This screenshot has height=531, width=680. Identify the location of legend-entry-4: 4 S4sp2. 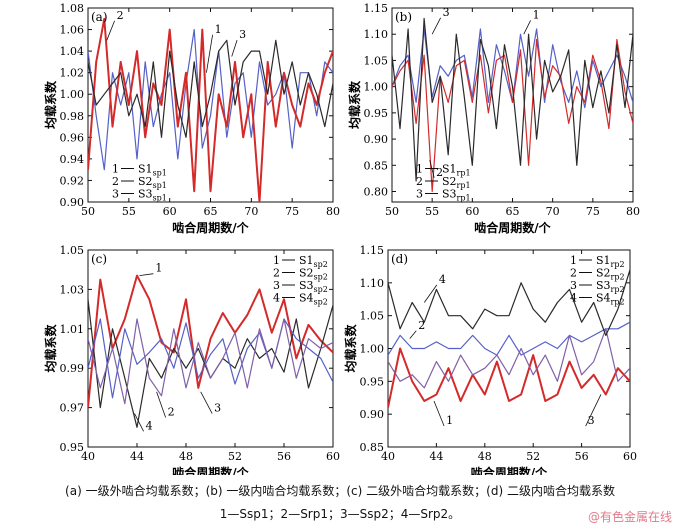
(300, 299).